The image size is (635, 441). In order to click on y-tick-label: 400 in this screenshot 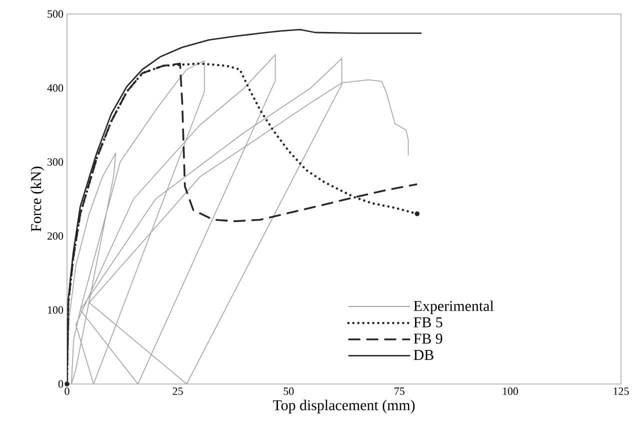, I will do `click(55, 88)`.